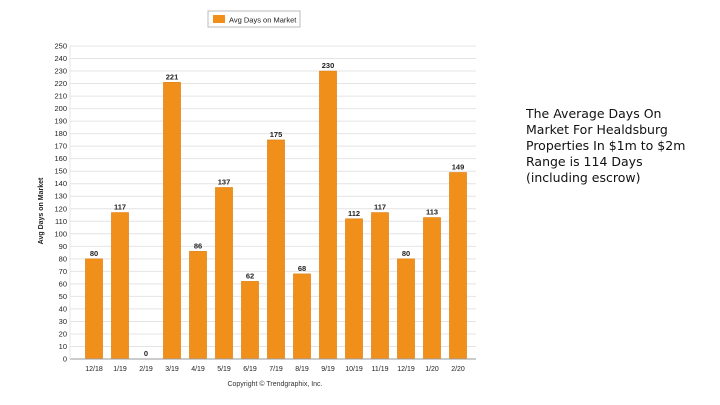 This screenshot has height=405, width=720. I want to click on bar-value-label: 175, so click(276, 134).